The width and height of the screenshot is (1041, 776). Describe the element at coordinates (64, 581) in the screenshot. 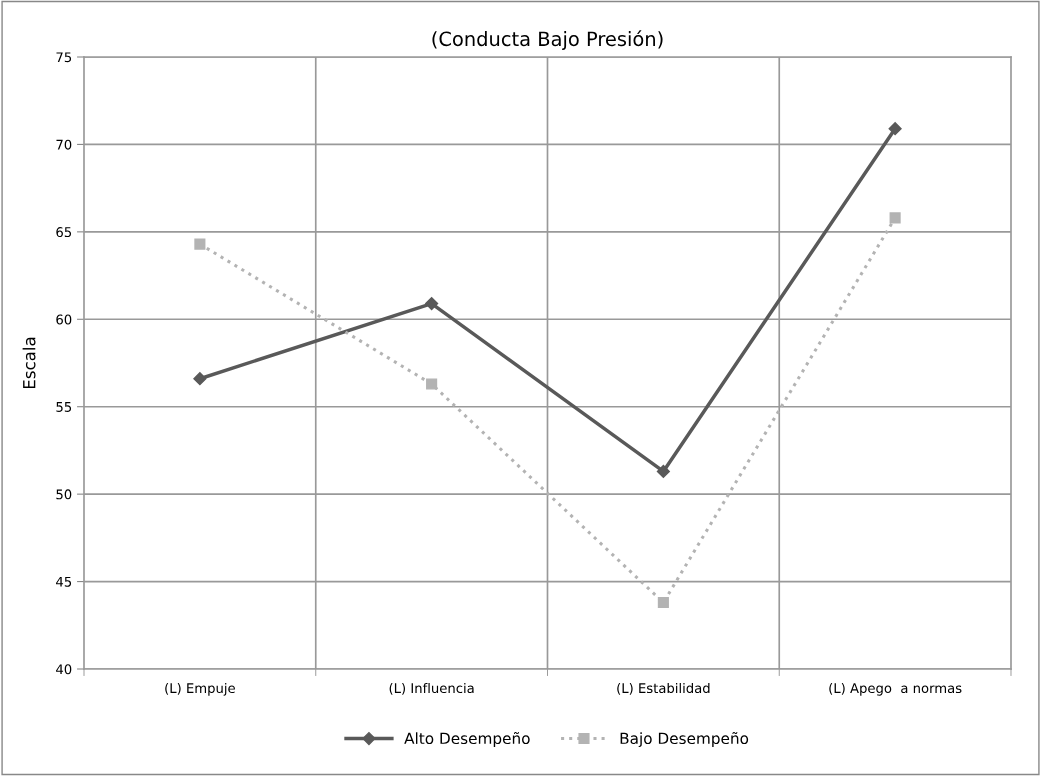

I see `y-tick-label: 45` at that location.